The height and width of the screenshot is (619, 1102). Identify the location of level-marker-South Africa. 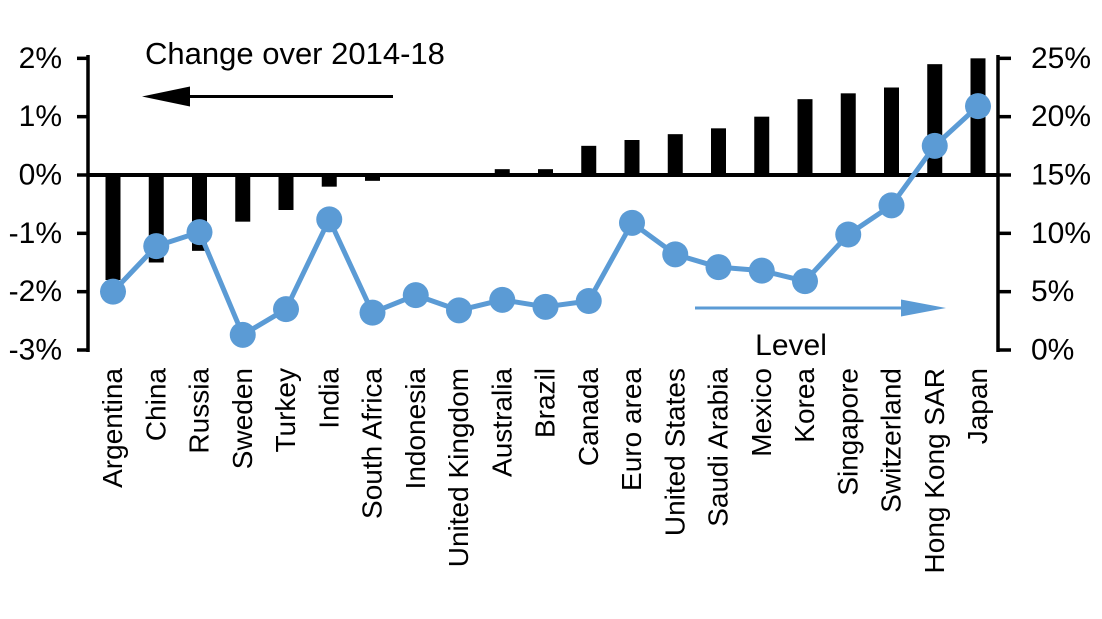
(372, 312).